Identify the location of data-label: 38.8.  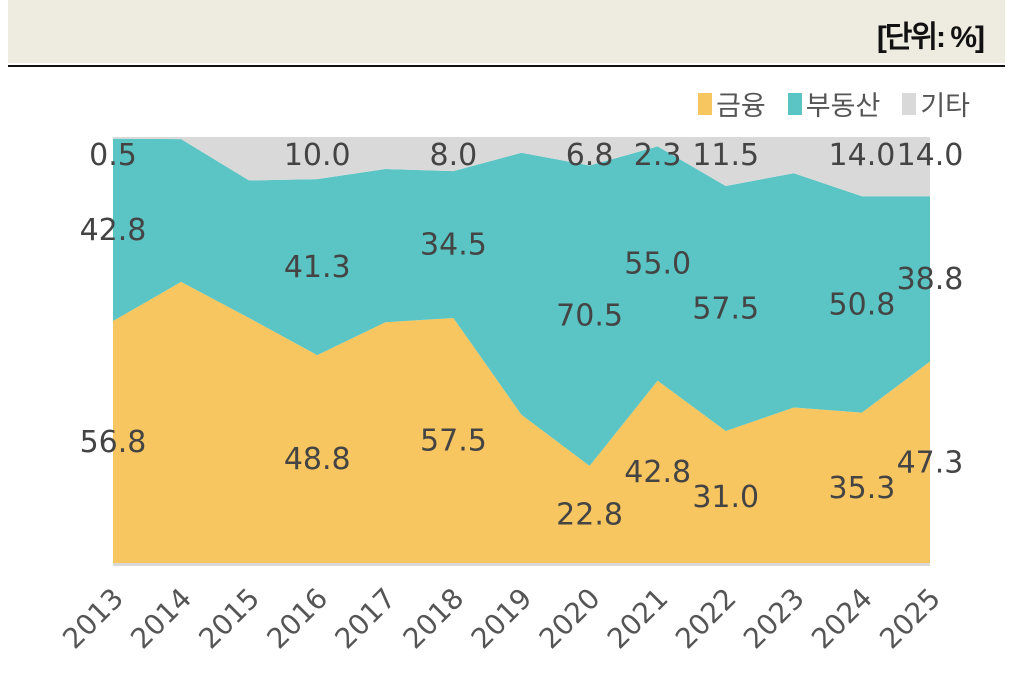
(930, 279).